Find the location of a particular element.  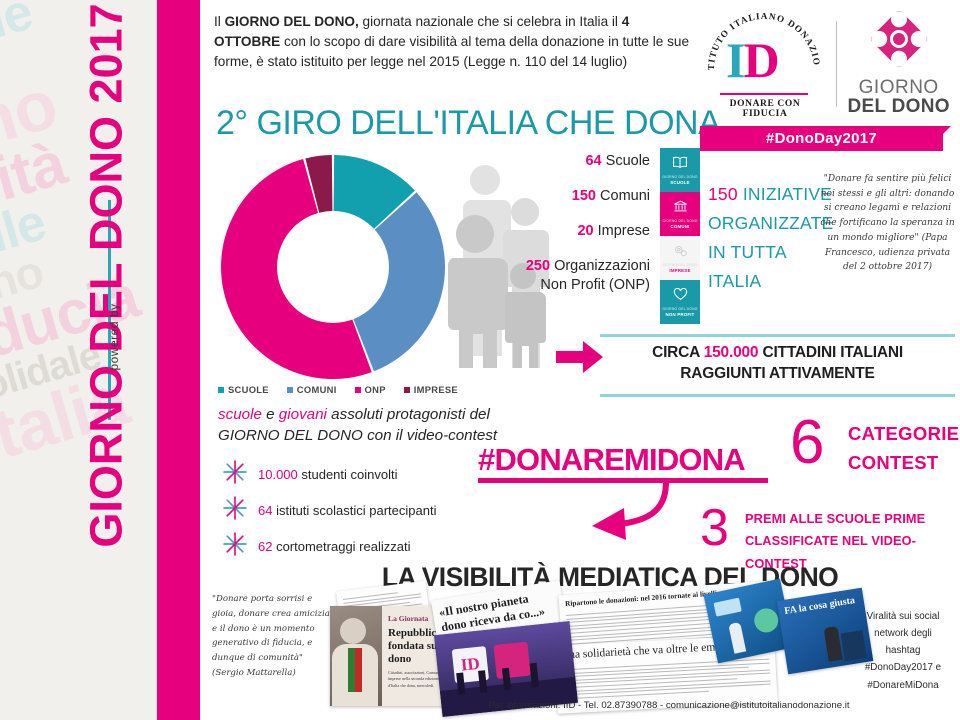

circa-prefix: CIRCA is located at coordinates (678, 352).